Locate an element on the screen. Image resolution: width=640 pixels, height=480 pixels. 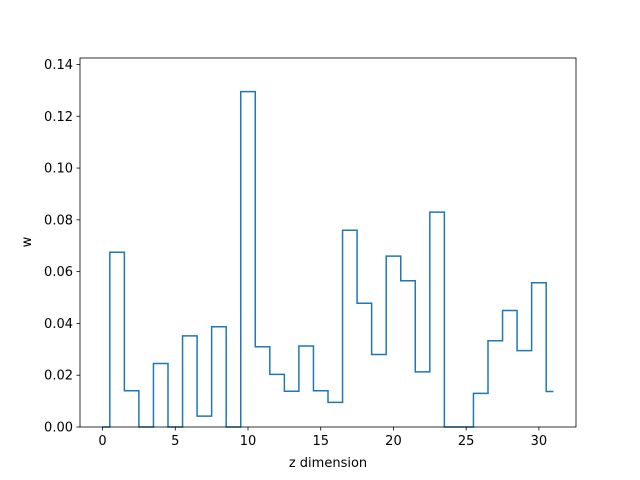
y-tick-label: 0.02 is located at coordinates (58, 376).